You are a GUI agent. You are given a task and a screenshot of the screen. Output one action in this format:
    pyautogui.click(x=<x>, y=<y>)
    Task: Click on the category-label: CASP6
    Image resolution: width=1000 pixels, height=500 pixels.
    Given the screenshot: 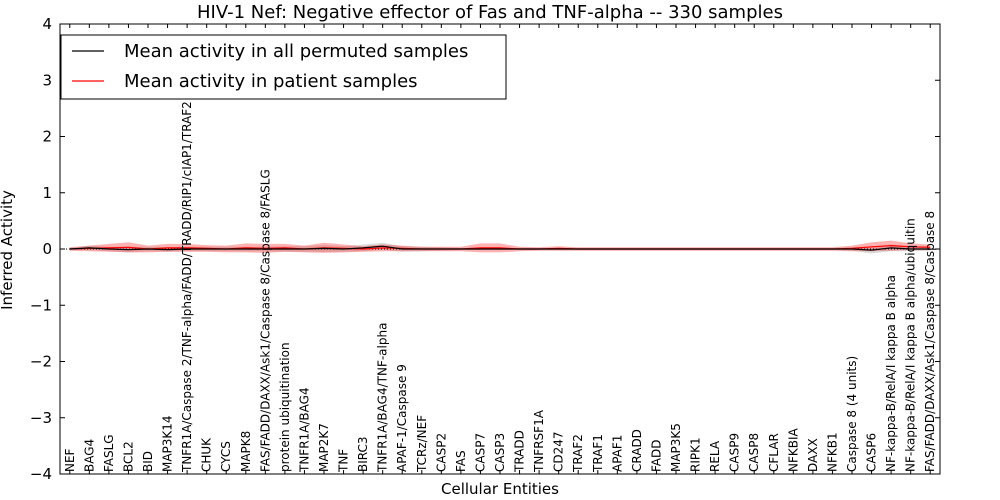 What is the action you would take?
    pyautogui.click(x=872, y=452)
    